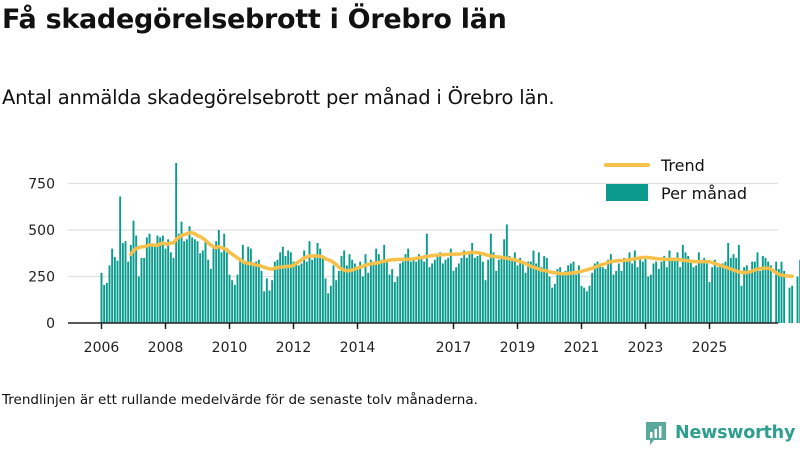  I want to click on y-tick-label: 500, so click(41, 231).